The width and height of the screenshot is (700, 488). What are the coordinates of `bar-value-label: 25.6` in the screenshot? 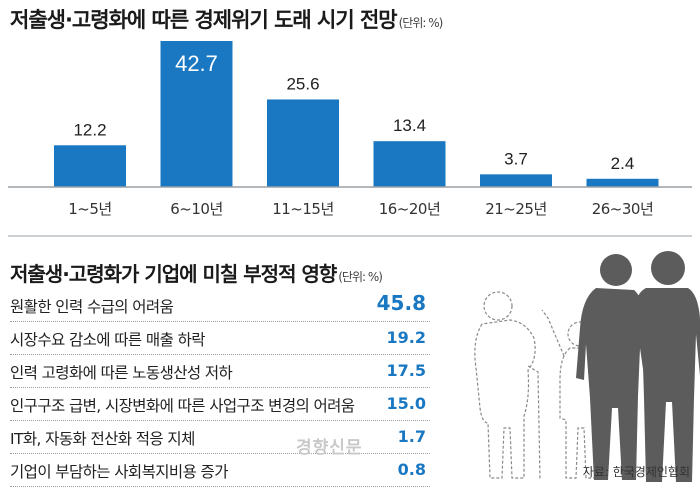 It's located at (302, 83).